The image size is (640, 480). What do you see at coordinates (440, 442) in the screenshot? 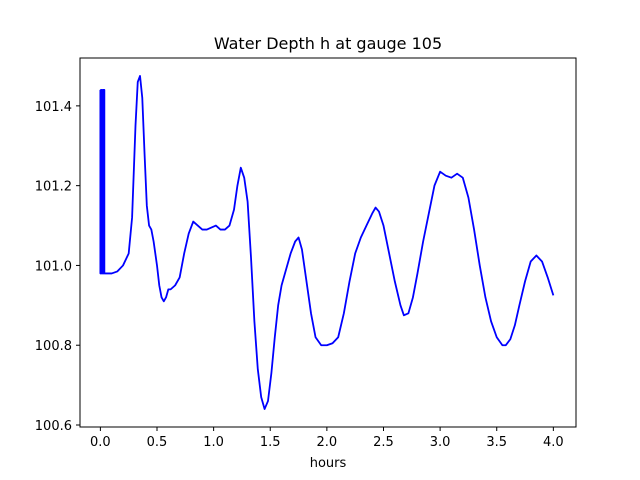
I see `x-tick-label: 3.0` at bounding box center [440, 442].